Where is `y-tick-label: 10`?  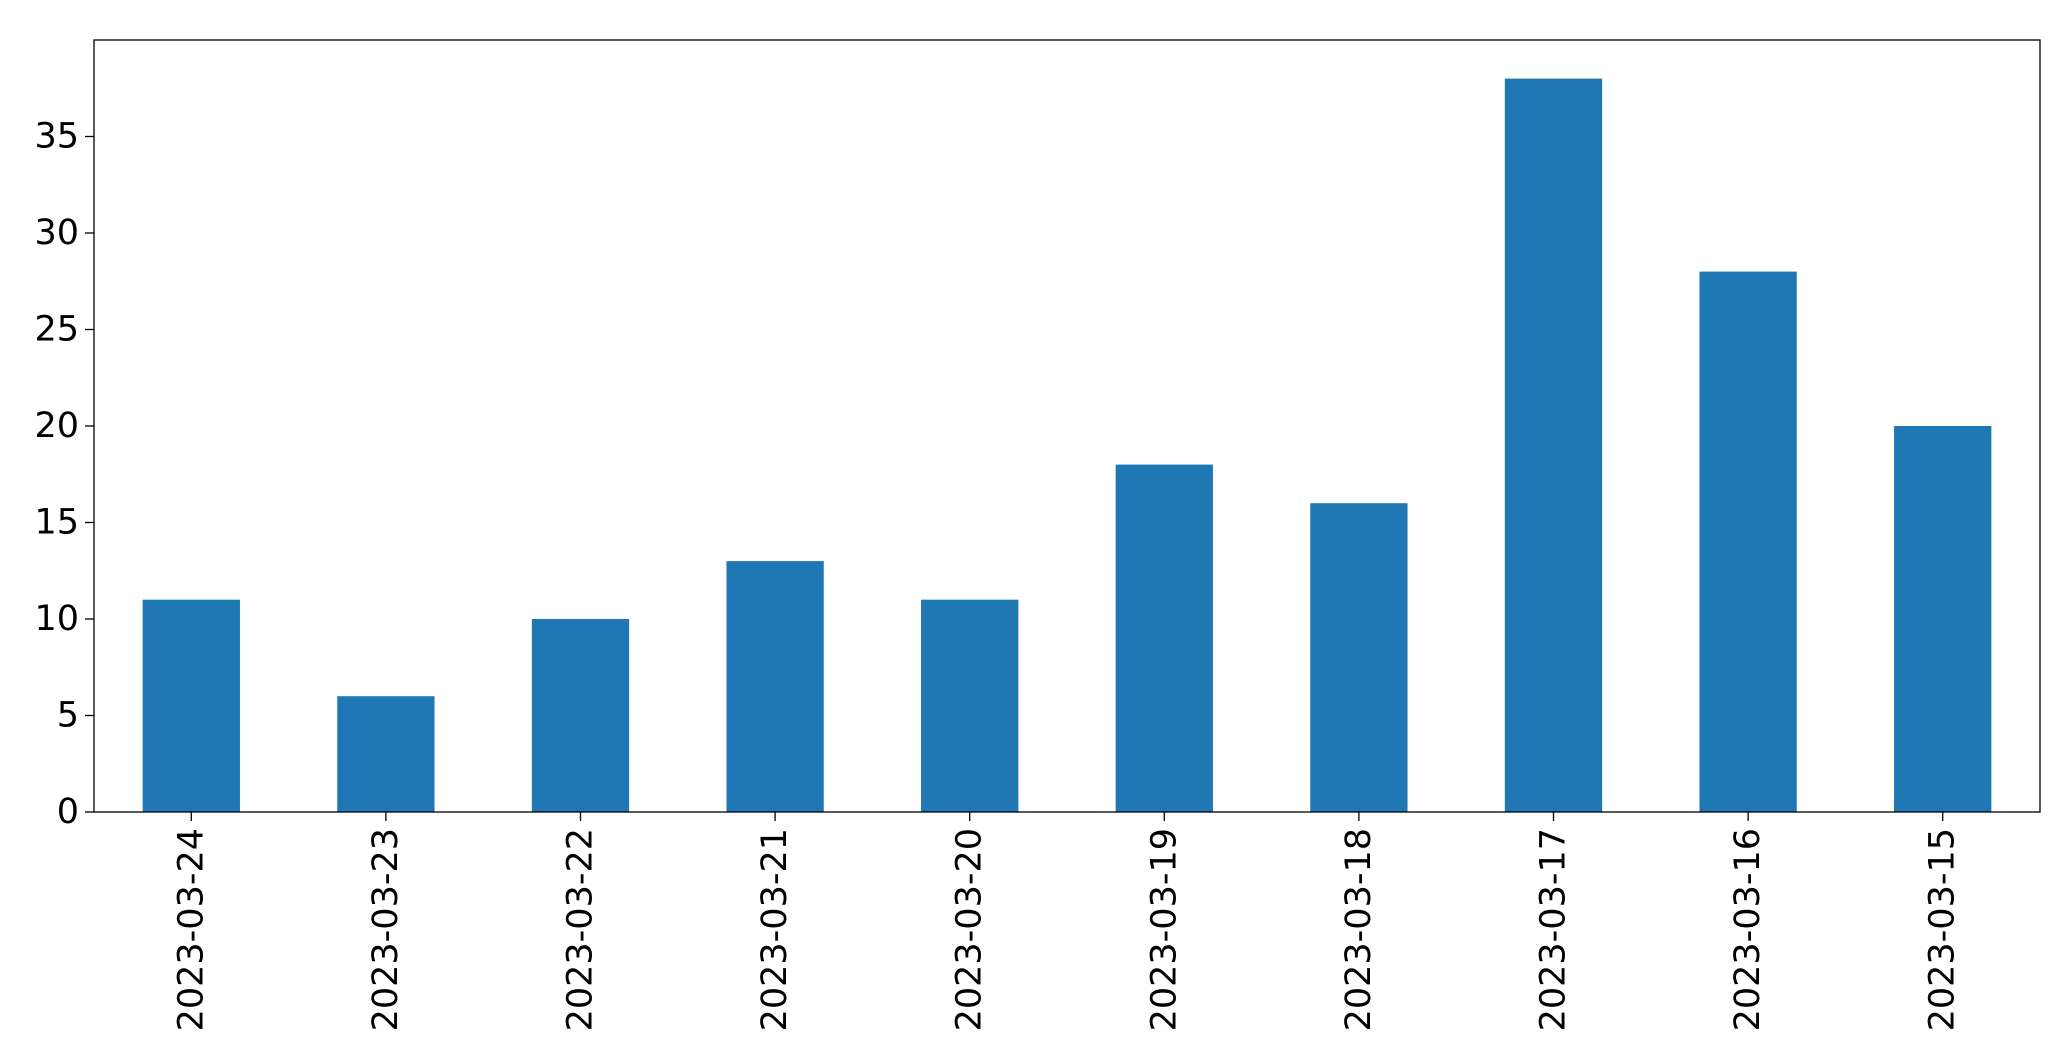 y-tick-label: 10 is located at coordinates (56, 619).